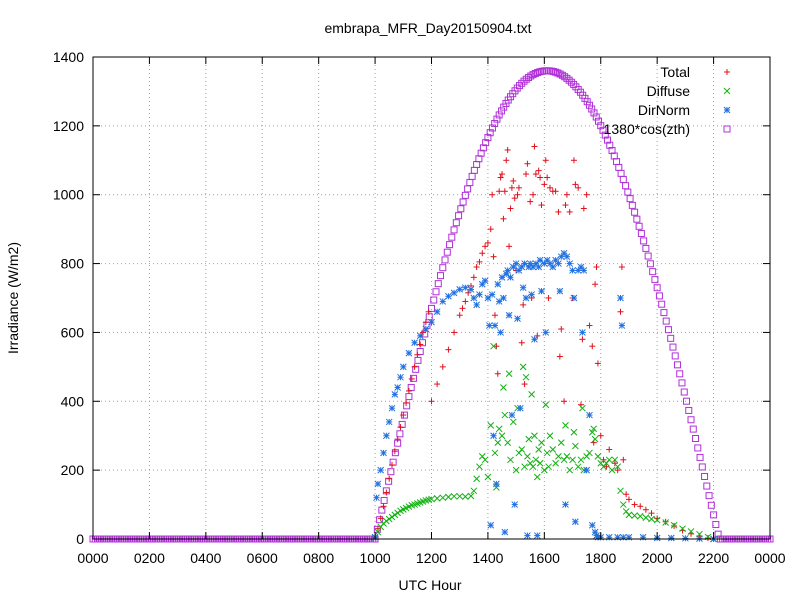 The height and width of the screenshot is (600, 800). Describe the element at coordinates (667, 100) in the screenshot. I see `legend: Total Diffuse DirNorm 1380*cos(zth)` at that location.